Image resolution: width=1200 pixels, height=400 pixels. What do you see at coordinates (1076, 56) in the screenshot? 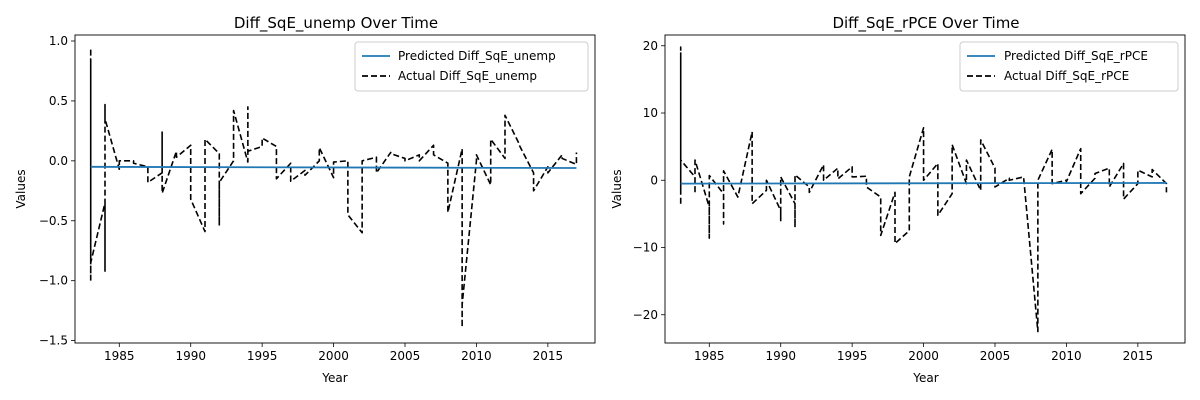
I see `legend-label-predicted-rpce: Predicted Diff_SqE_rPCE` at bounding box center [1076, 56].